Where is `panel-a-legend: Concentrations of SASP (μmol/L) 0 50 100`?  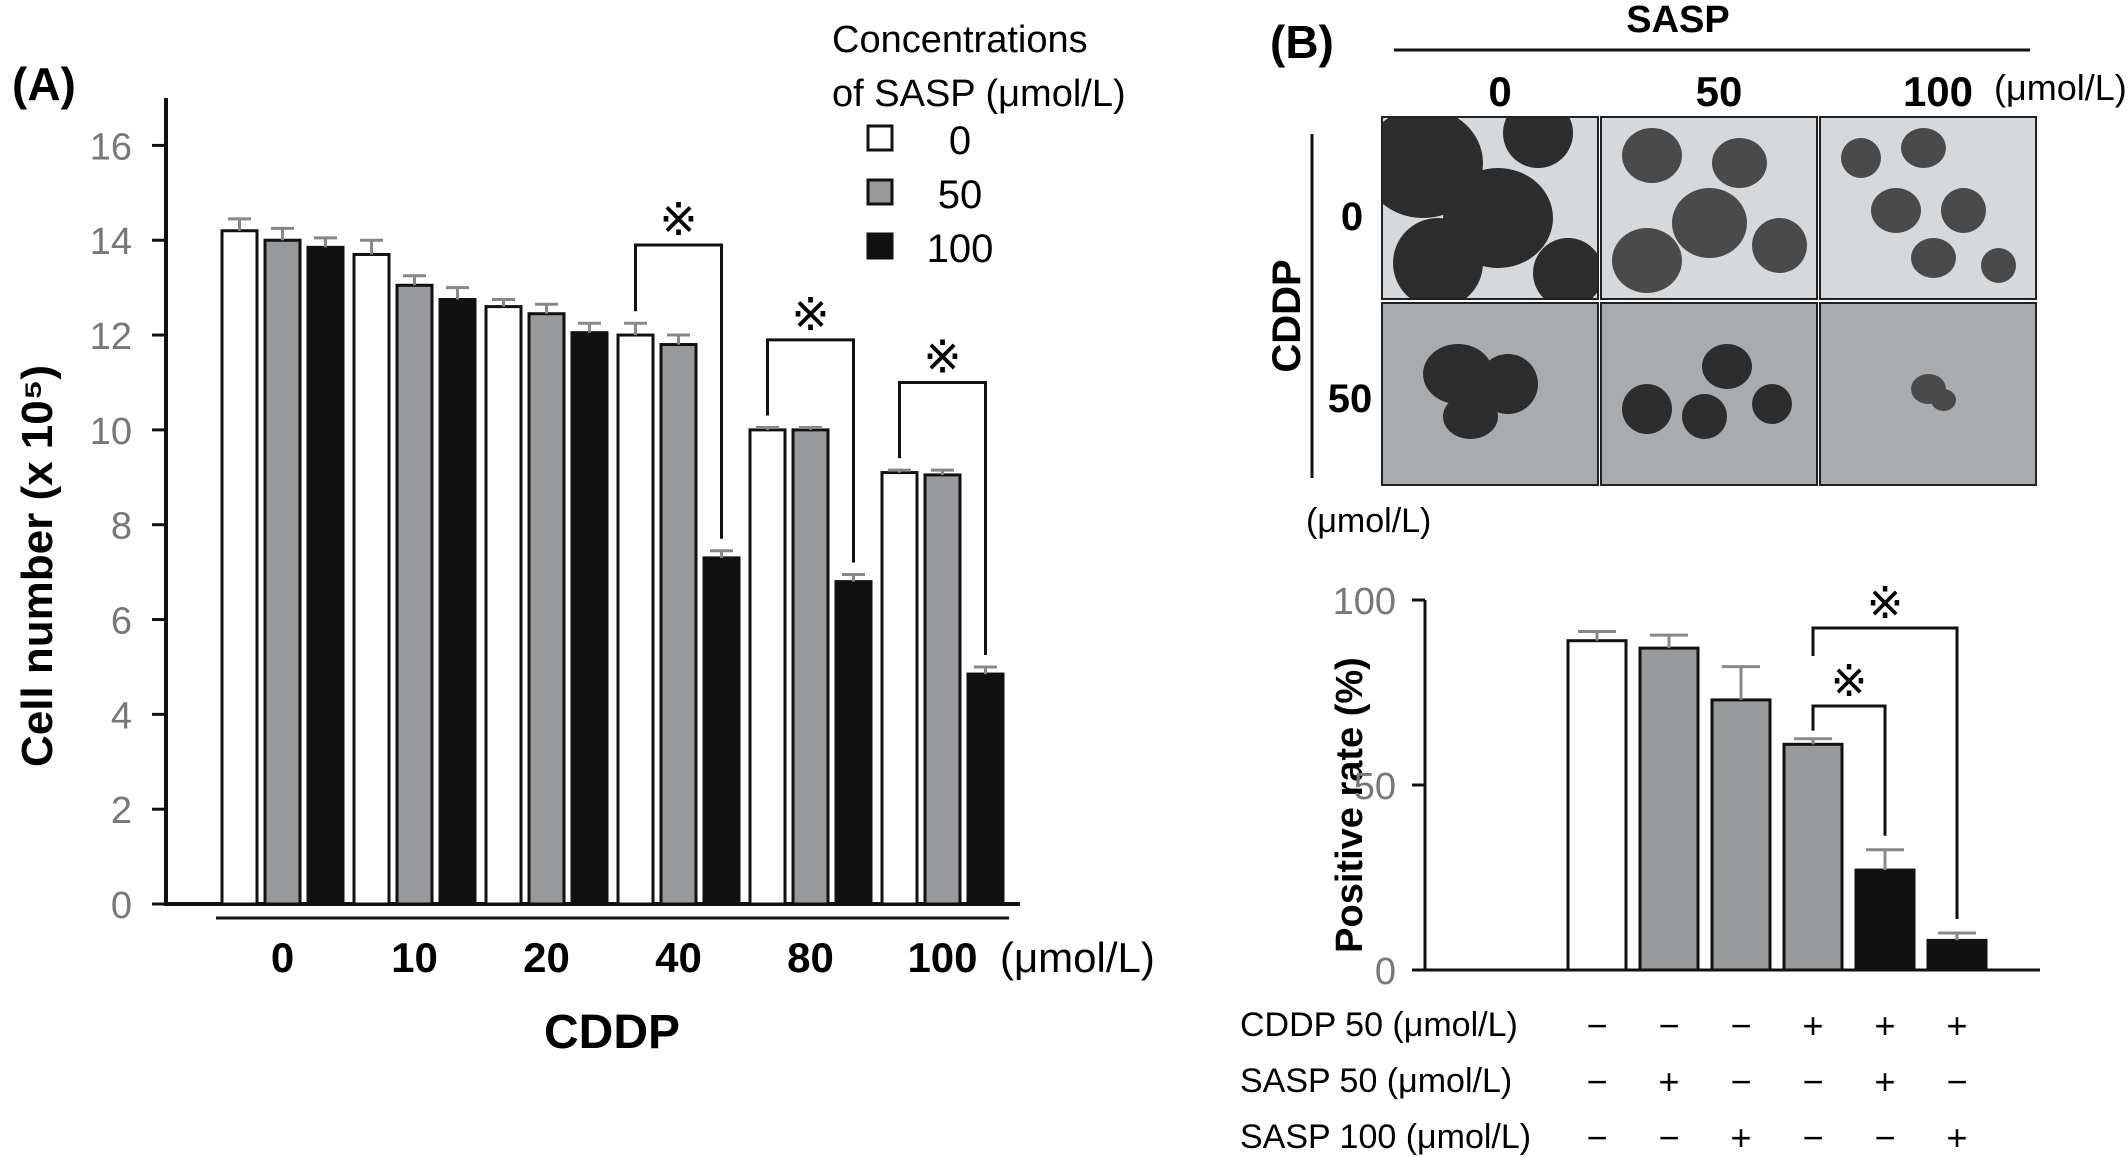
panel-a-legend: Concentrations of SASP (μmol/L) 0 50 100 is located at coordinates (979, 145).